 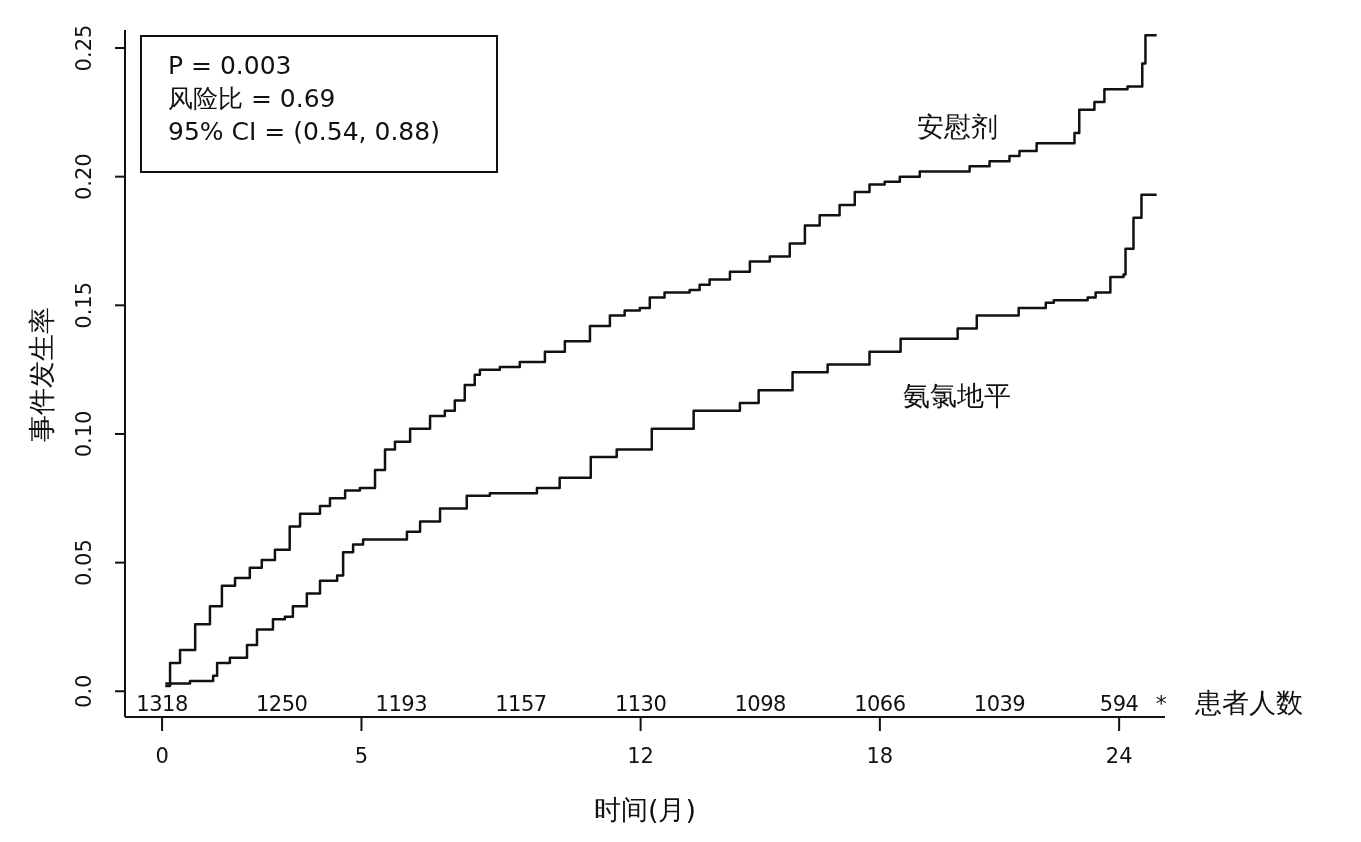 I want to click on x-tick-label: 18, so click(x=880, y=756).